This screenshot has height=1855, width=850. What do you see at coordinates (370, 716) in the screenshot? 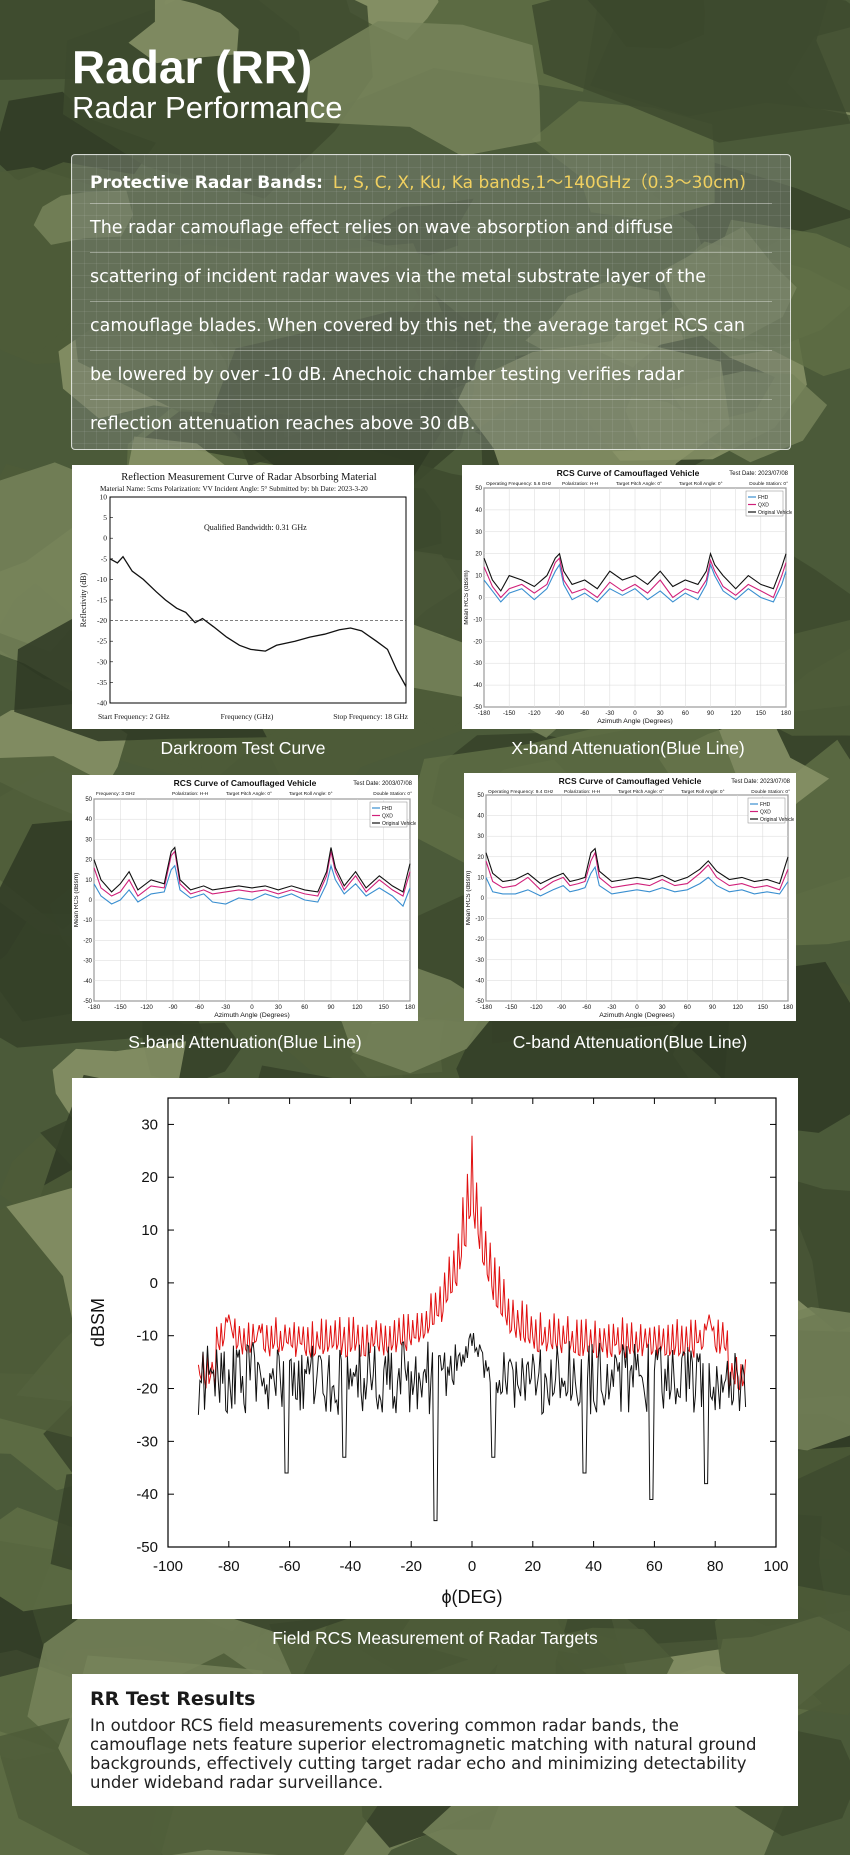
I see `stop-frequency-label: Stop Frequency: 18 GHz` at bounding box center [370, 716].